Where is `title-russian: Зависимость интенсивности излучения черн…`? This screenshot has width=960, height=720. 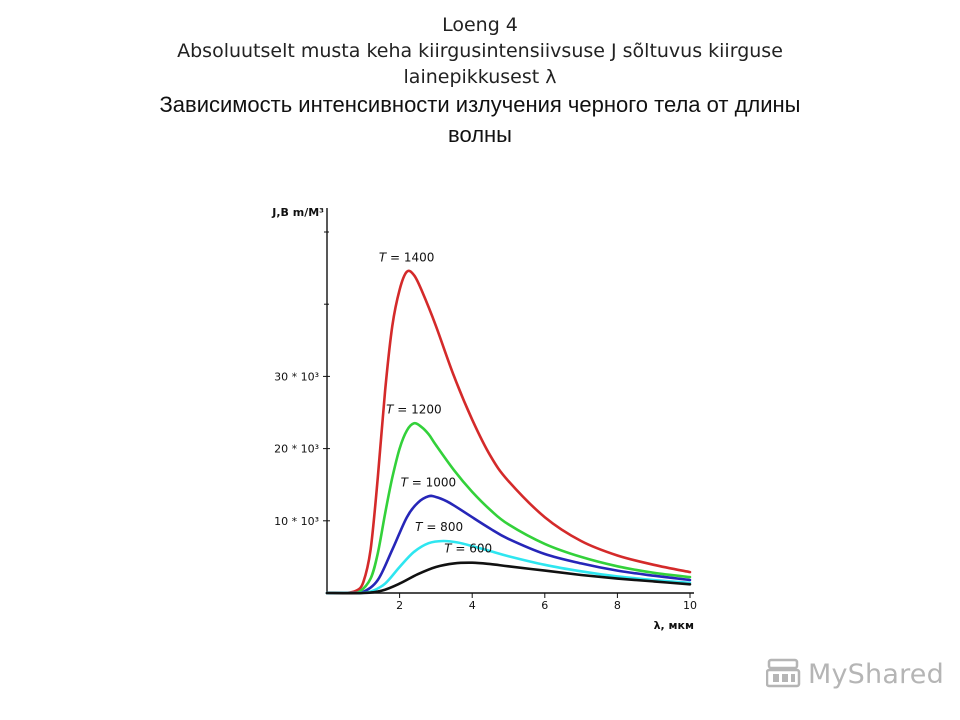
title-russian: Зависимость интенсивности излучения черн… is located at coordinates (480, 120).